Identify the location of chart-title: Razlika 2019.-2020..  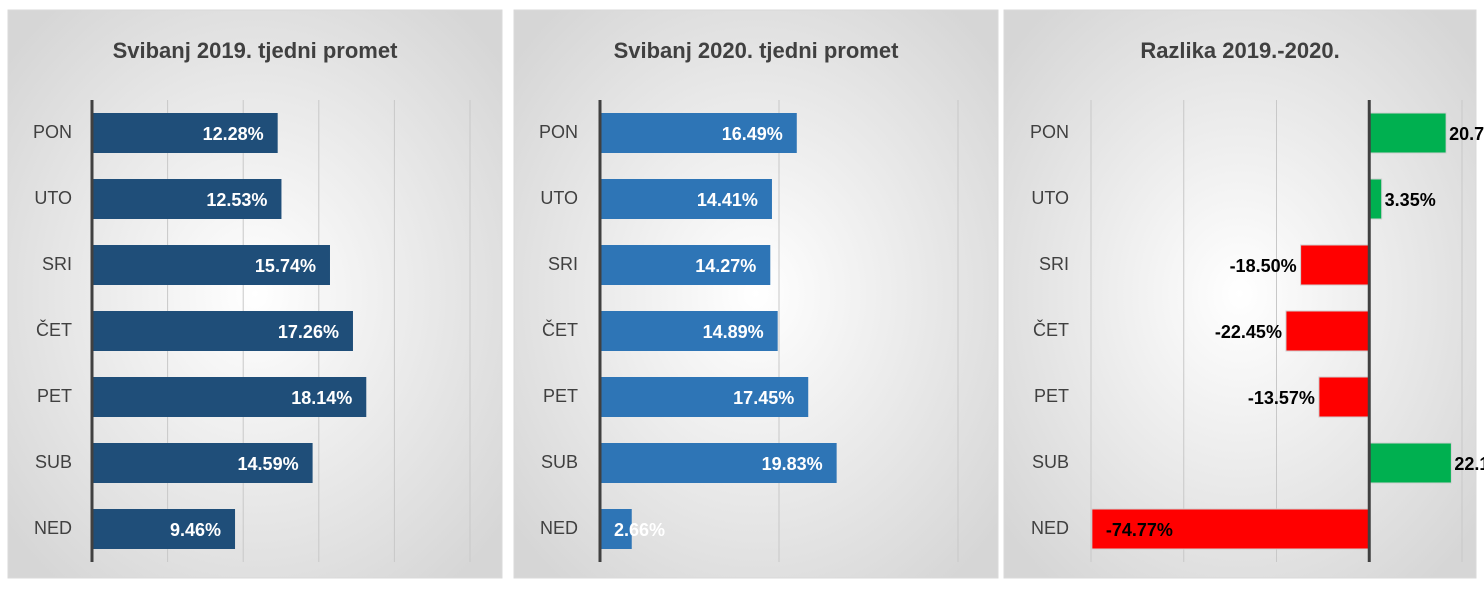
(1239, 50).